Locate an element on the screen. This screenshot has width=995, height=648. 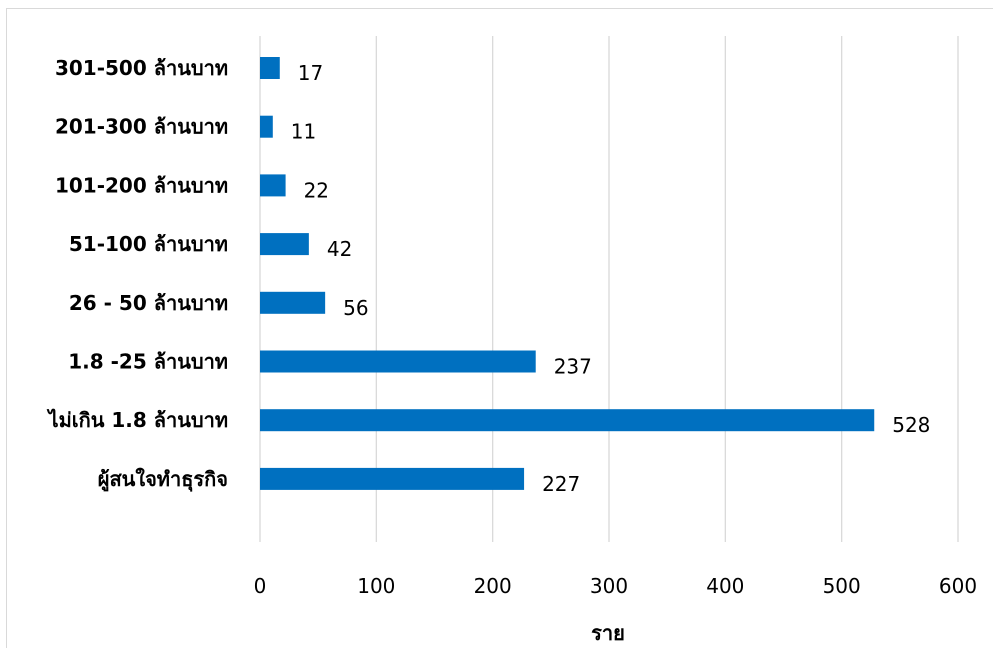
category-label: 1.8 -25 ล้านบาท is located at coordinates (148, 362).